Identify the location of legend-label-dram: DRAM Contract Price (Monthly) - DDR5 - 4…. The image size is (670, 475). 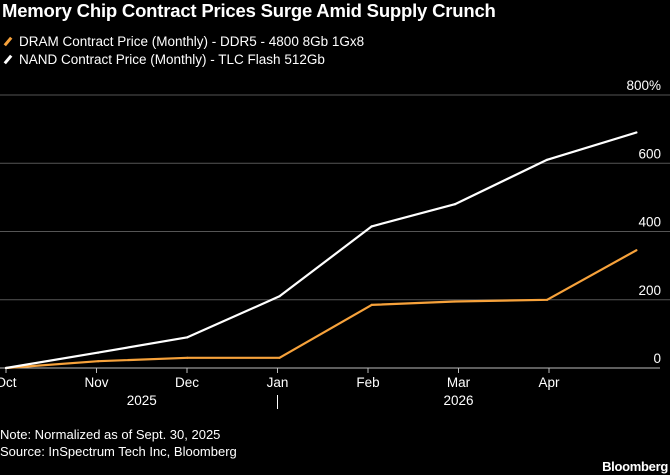
(192, 41).